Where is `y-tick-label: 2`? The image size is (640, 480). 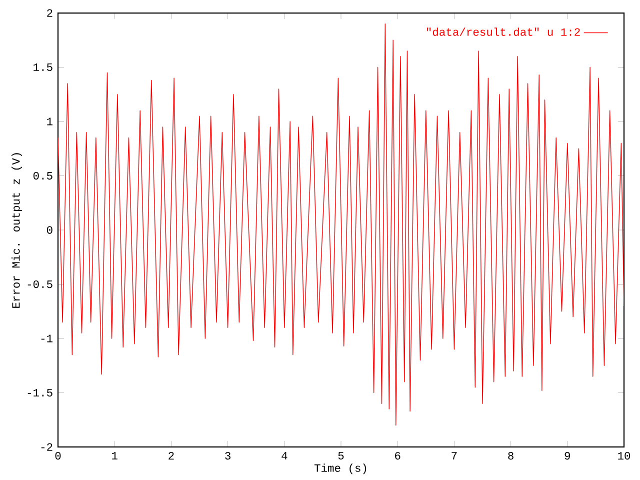 y-tick-label: 2 is located at coordinates (49, 13).